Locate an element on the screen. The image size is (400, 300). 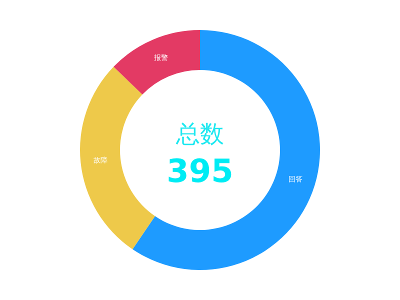
text: 395 is located at coordinates (200, 171).